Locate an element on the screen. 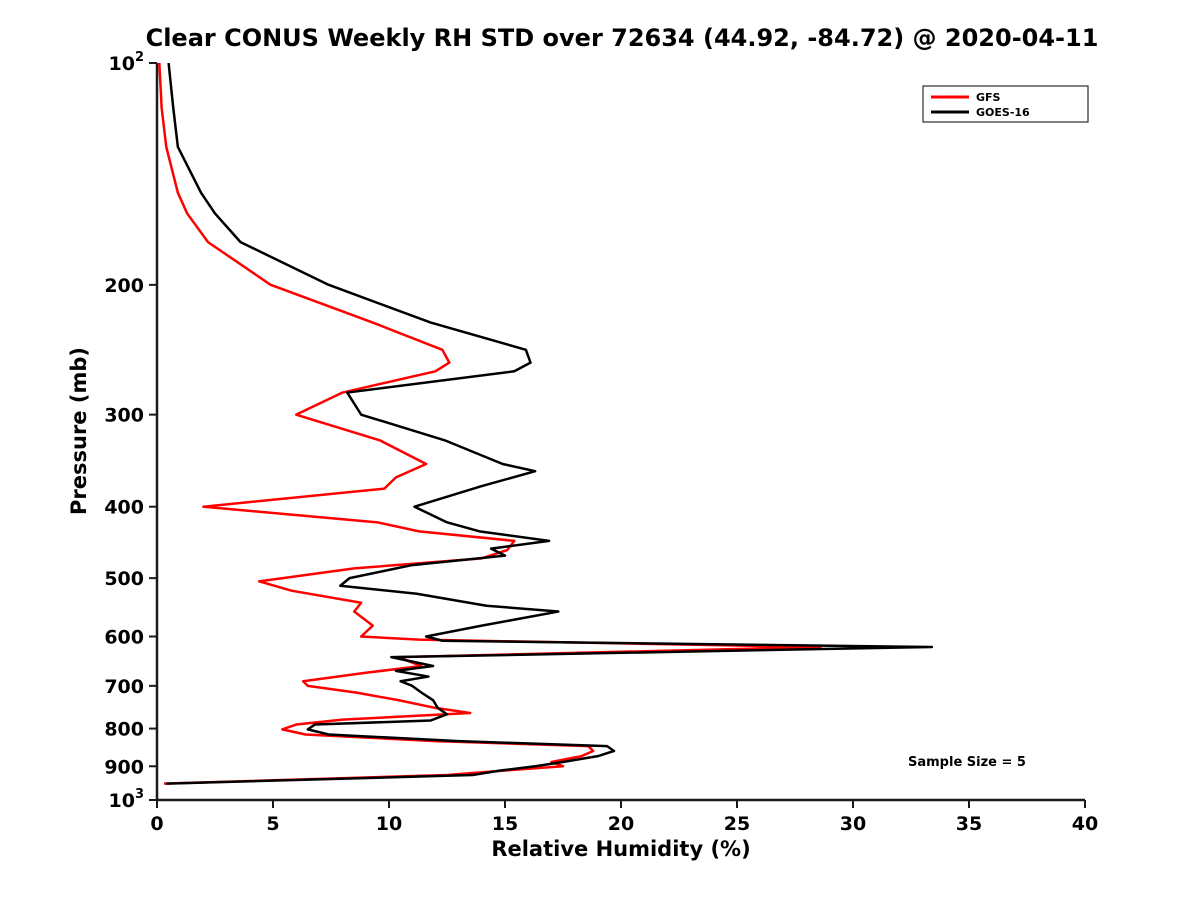  legend-label-gfs: GFS is located at coordinates (988, 97).